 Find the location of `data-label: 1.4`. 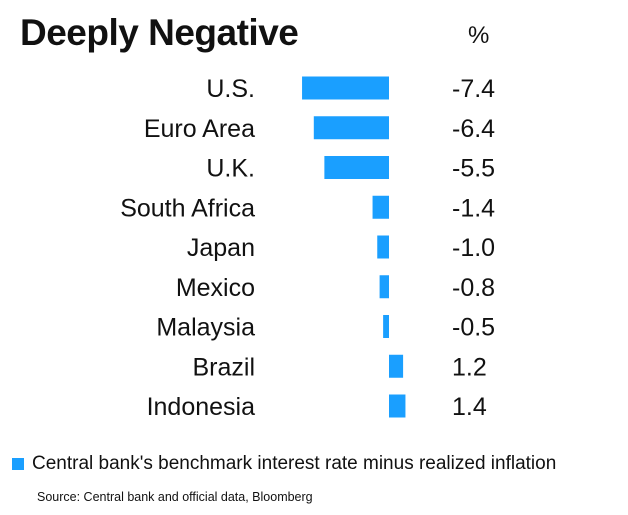

data-label: 1.4 is located at coordinates (469, 407).